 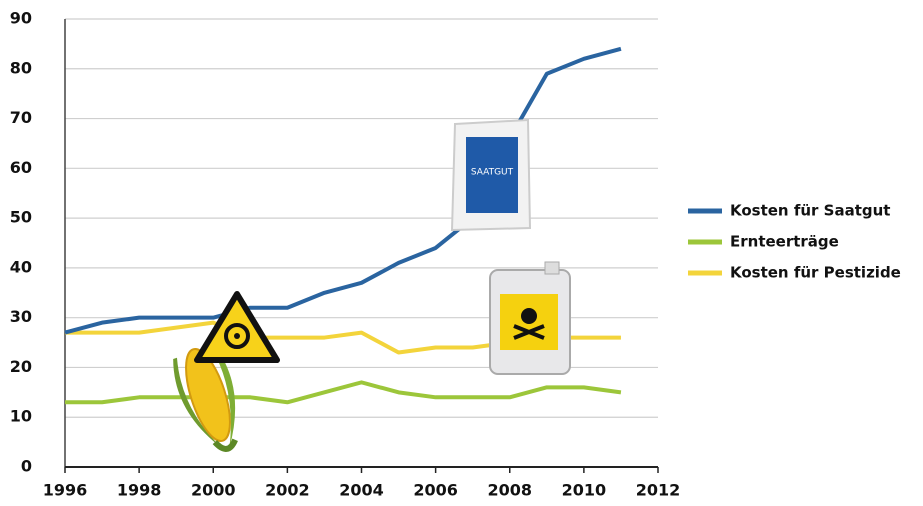 I want to click on x-tick-label: 1996, so click(x=65, y=490).